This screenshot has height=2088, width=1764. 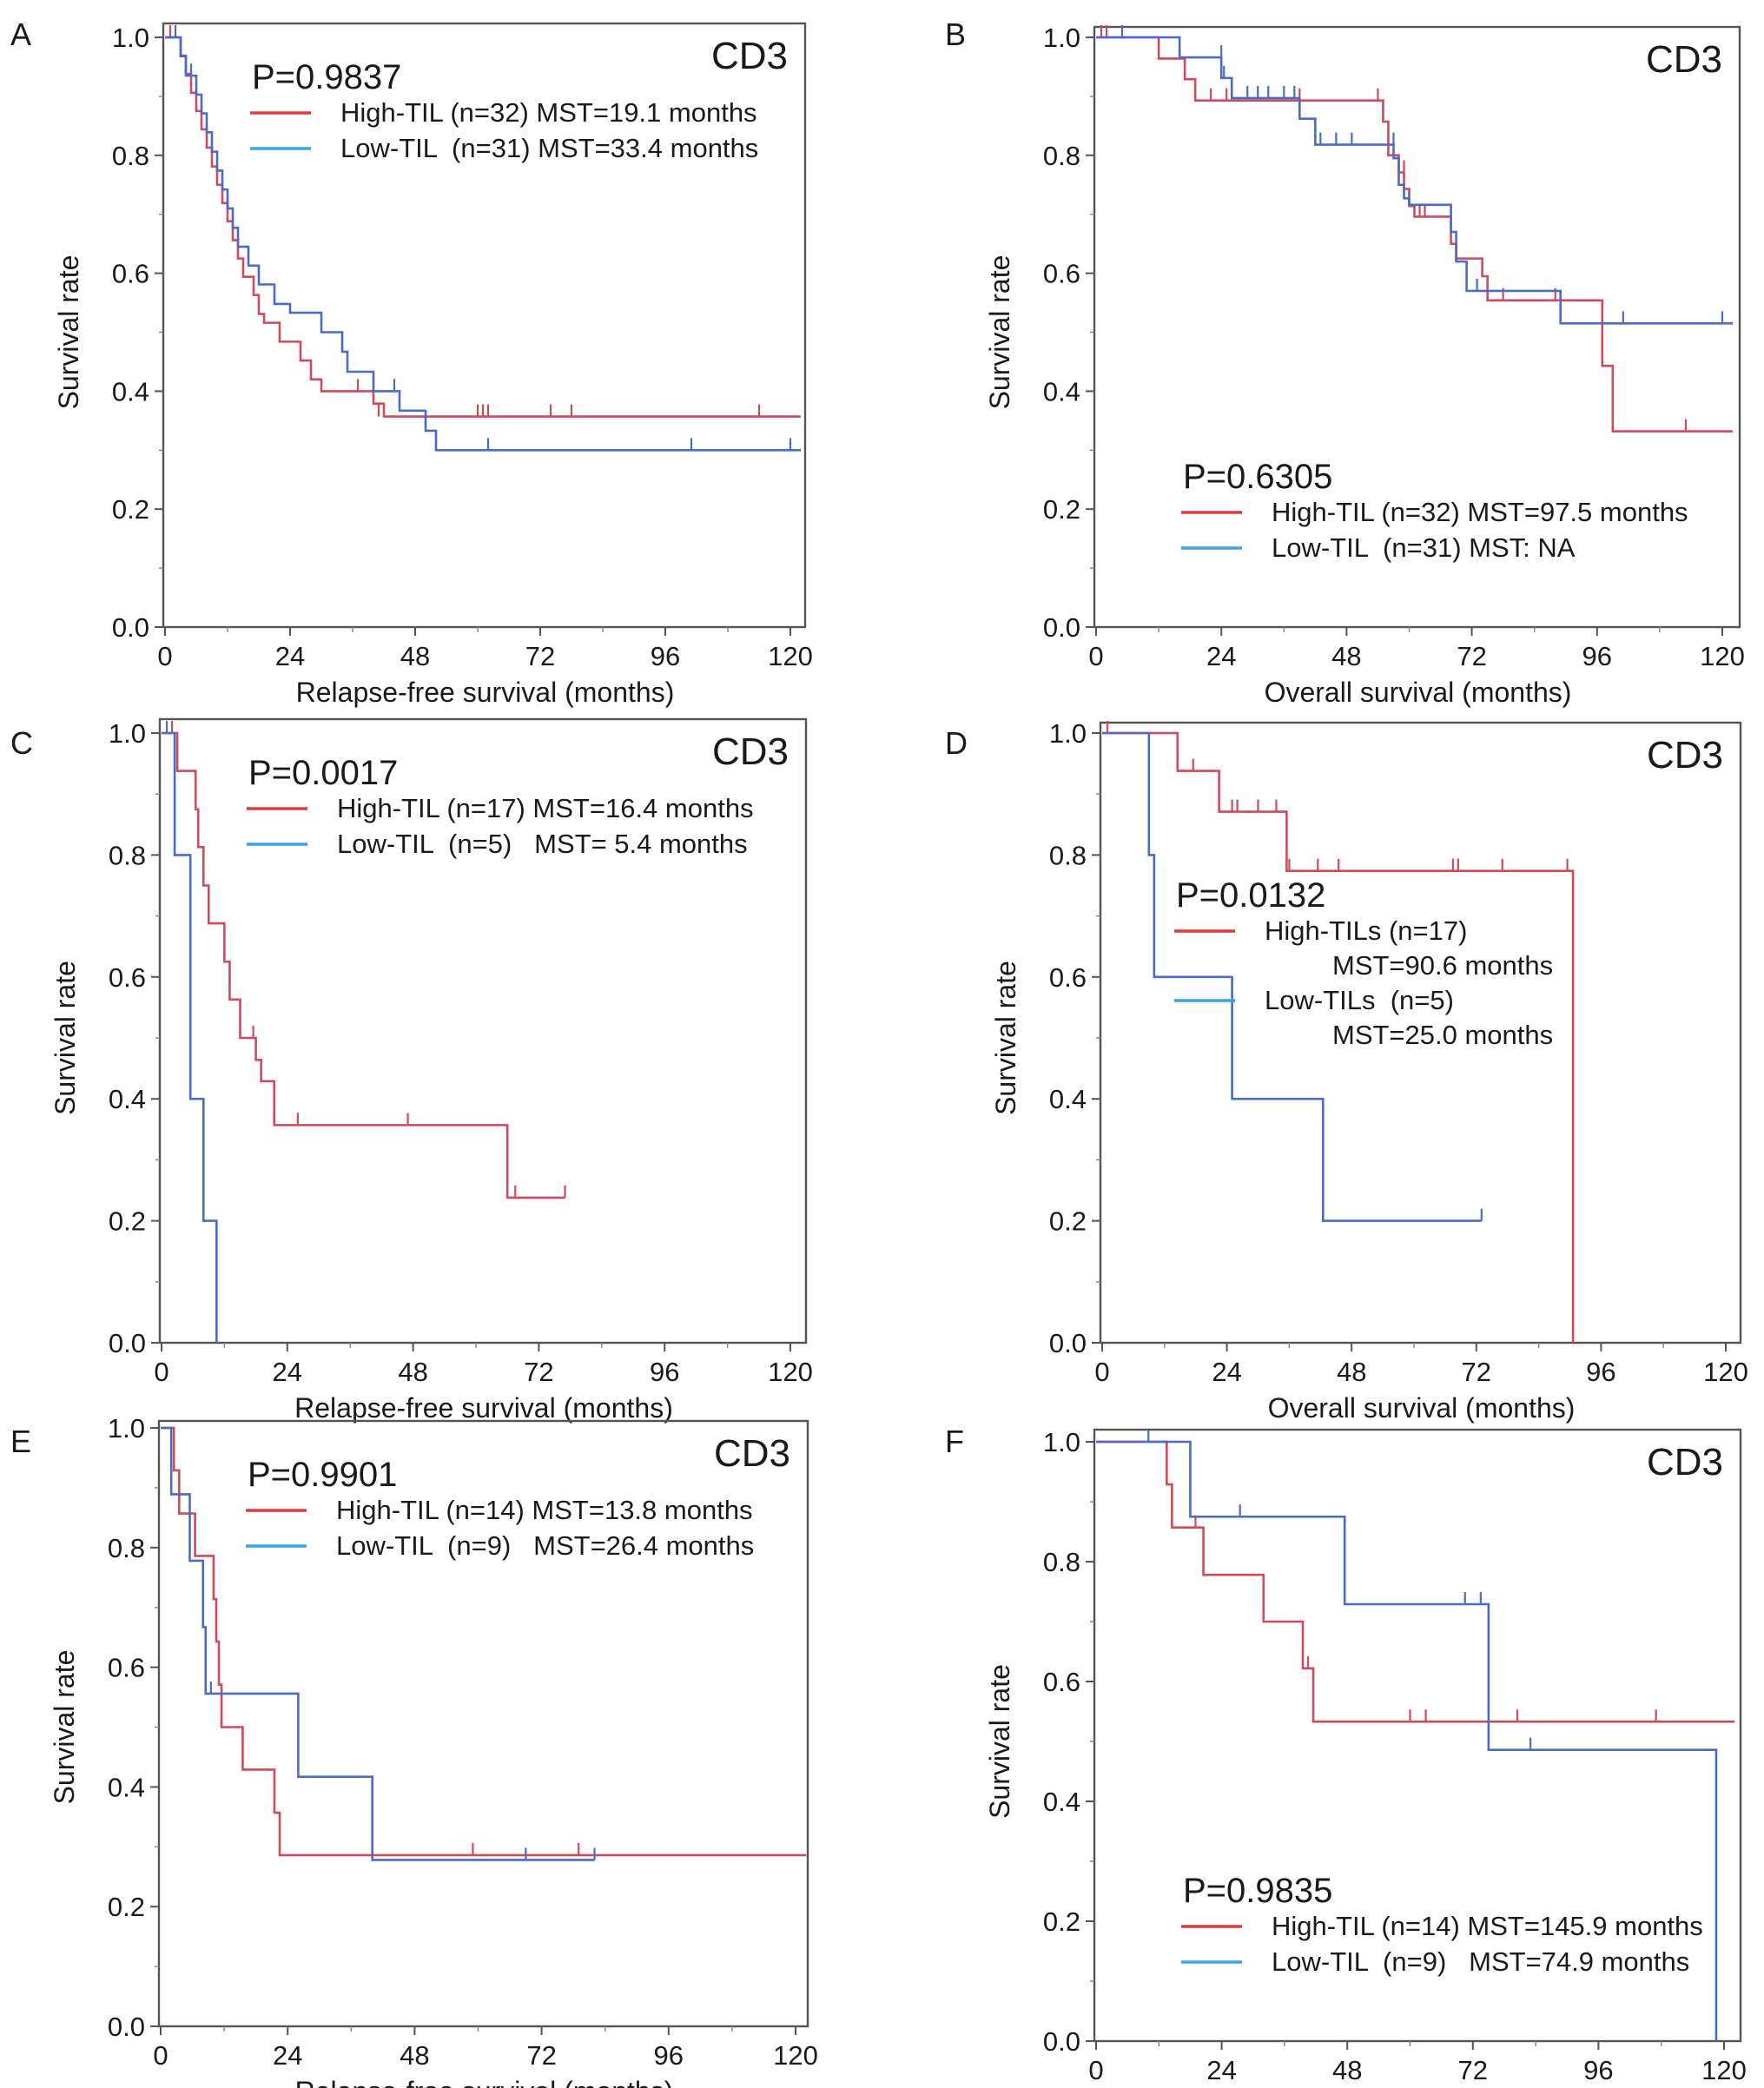 I want to click on legend-label-low: Low-TIL (n=9) MST=26.4 months, so click(x=545, y=1545).